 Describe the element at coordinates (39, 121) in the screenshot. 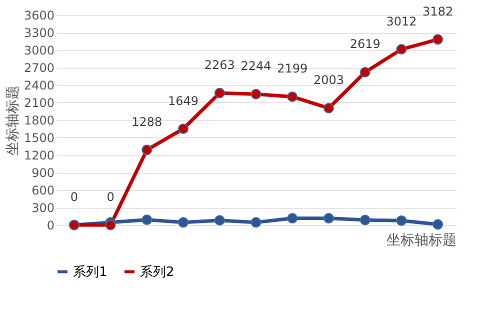

I see `y-tick-label: 1800` at that location.